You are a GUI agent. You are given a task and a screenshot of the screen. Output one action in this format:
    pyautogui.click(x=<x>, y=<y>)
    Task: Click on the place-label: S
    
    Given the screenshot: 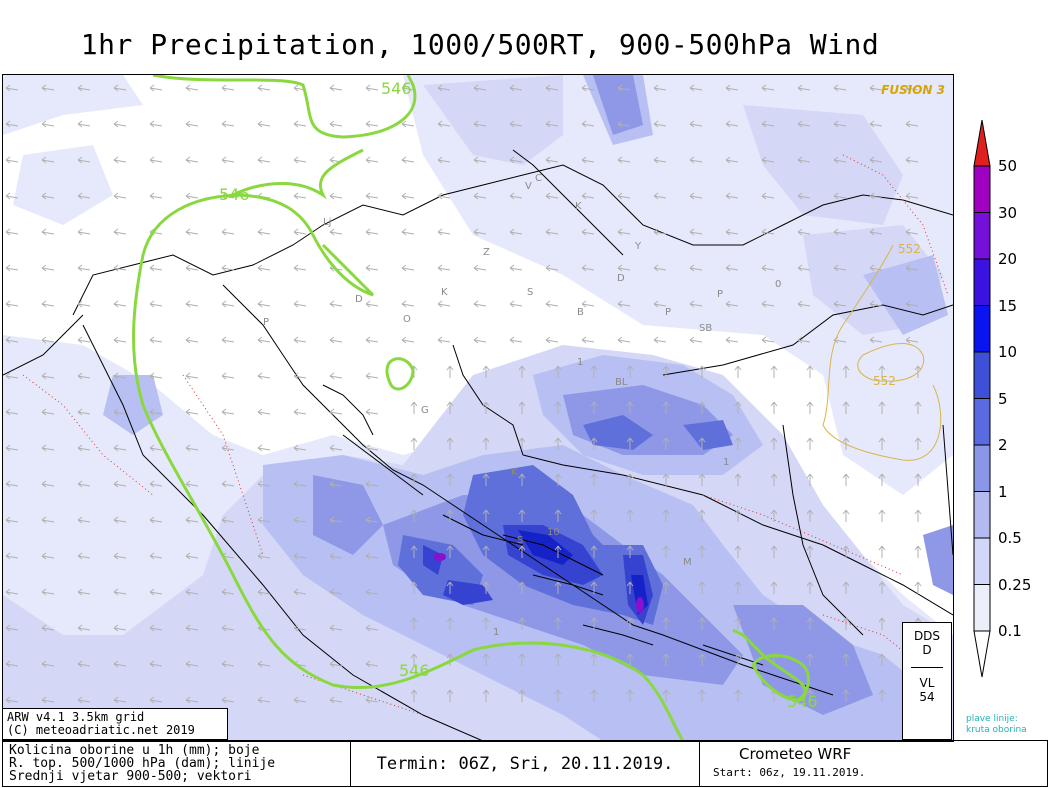 What is the action you would take?
    pyautogui.click(x=520, y=540)
    